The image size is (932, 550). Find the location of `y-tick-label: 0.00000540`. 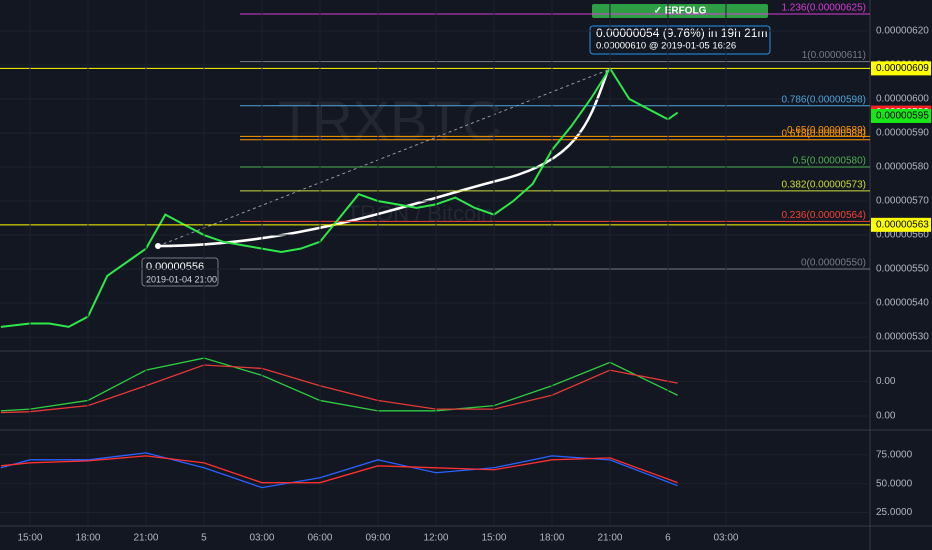

y-tick-label: 0.00000540 is located at coordinates (902, 303).